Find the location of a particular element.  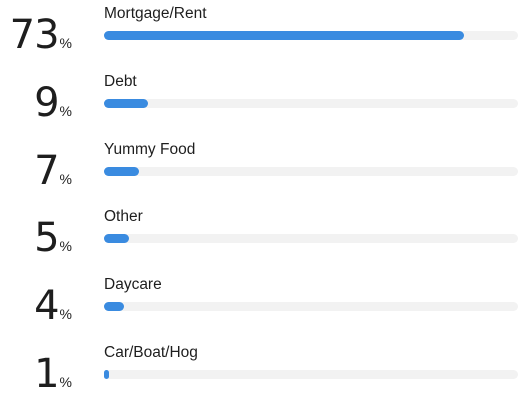

chart-row: 73% Mortgage/Rent is located at coordinates (259, 35).